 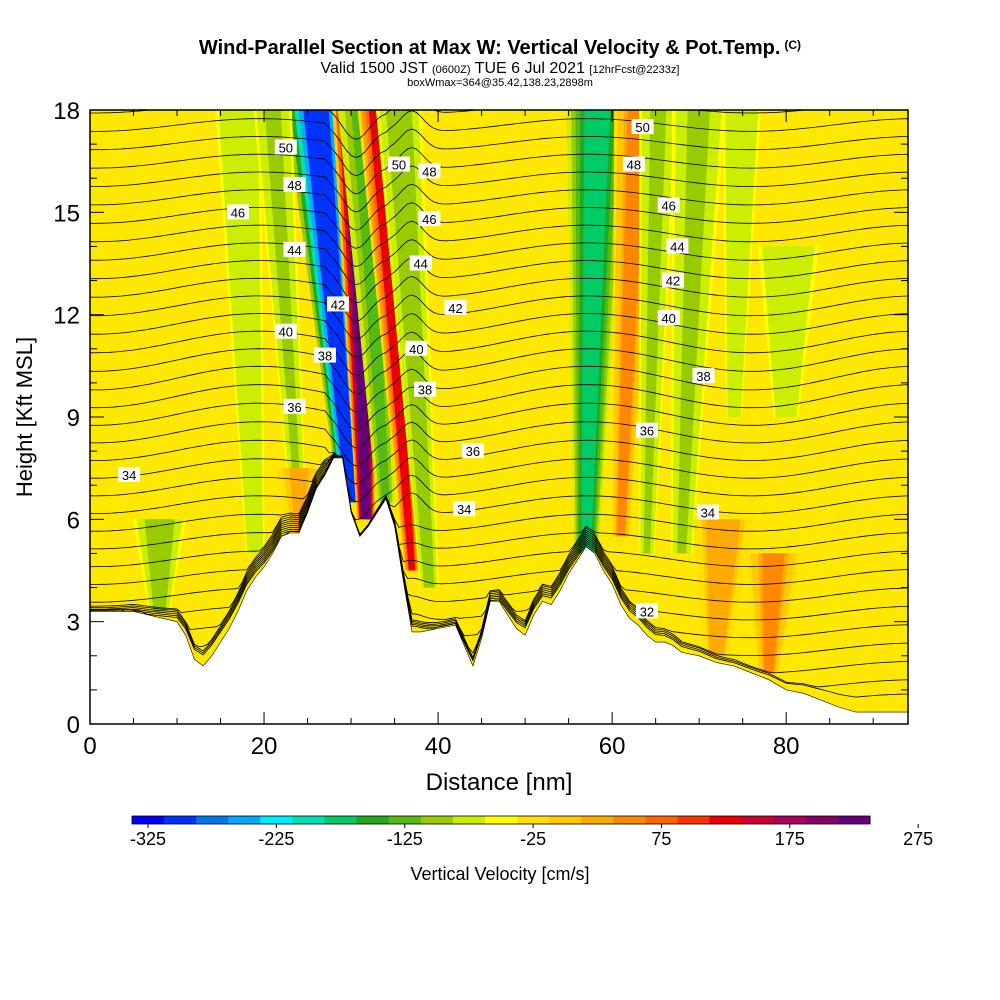 I want to click on contour-label-text: 46, so click(x=238, y=212).